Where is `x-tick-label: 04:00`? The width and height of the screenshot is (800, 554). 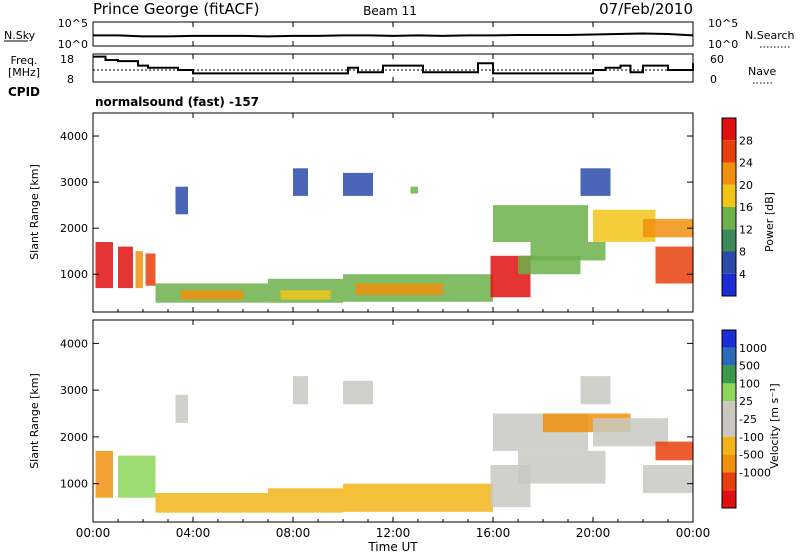 x-tick-label: 04:00 is located at coordinates (193, 533).